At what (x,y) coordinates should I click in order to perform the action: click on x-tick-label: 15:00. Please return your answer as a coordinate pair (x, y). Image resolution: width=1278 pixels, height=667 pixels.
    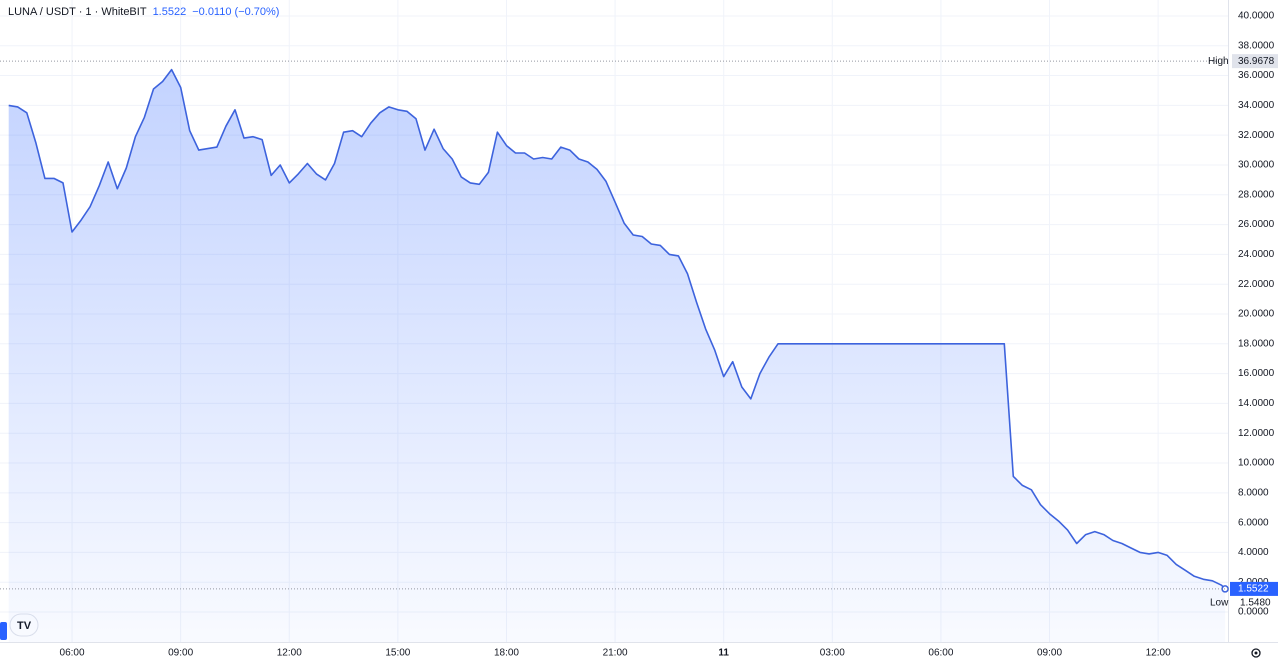
    Looking at the image, I should click on (397, 653).